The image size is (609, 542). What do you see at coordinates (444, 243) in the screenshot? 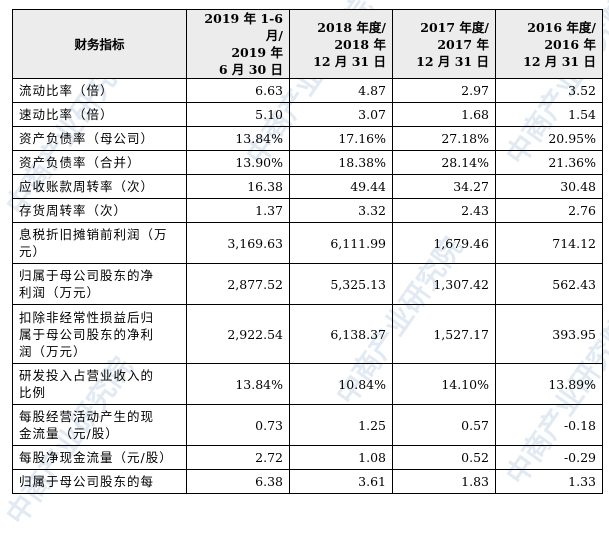
I see `cell-value: 1,679.46` at bounding box center [444, 243].